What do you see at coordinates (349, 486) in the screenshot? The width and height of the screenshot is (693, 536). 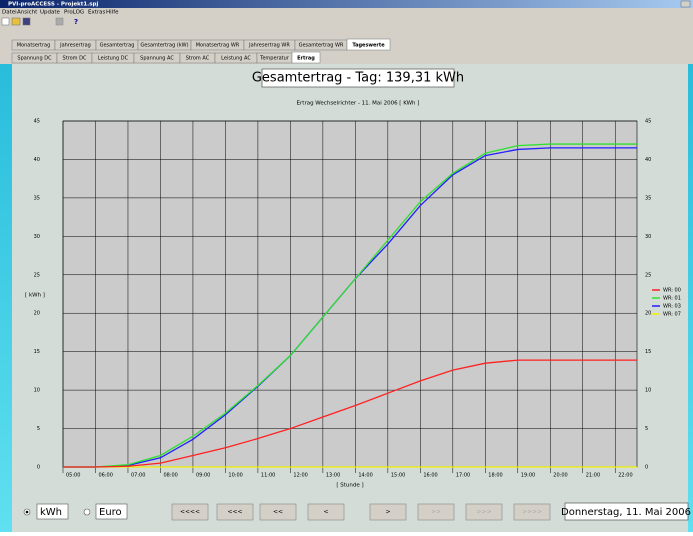 I see `x-axis-label: [ Stunde ]` at bounding box center [349, 486].